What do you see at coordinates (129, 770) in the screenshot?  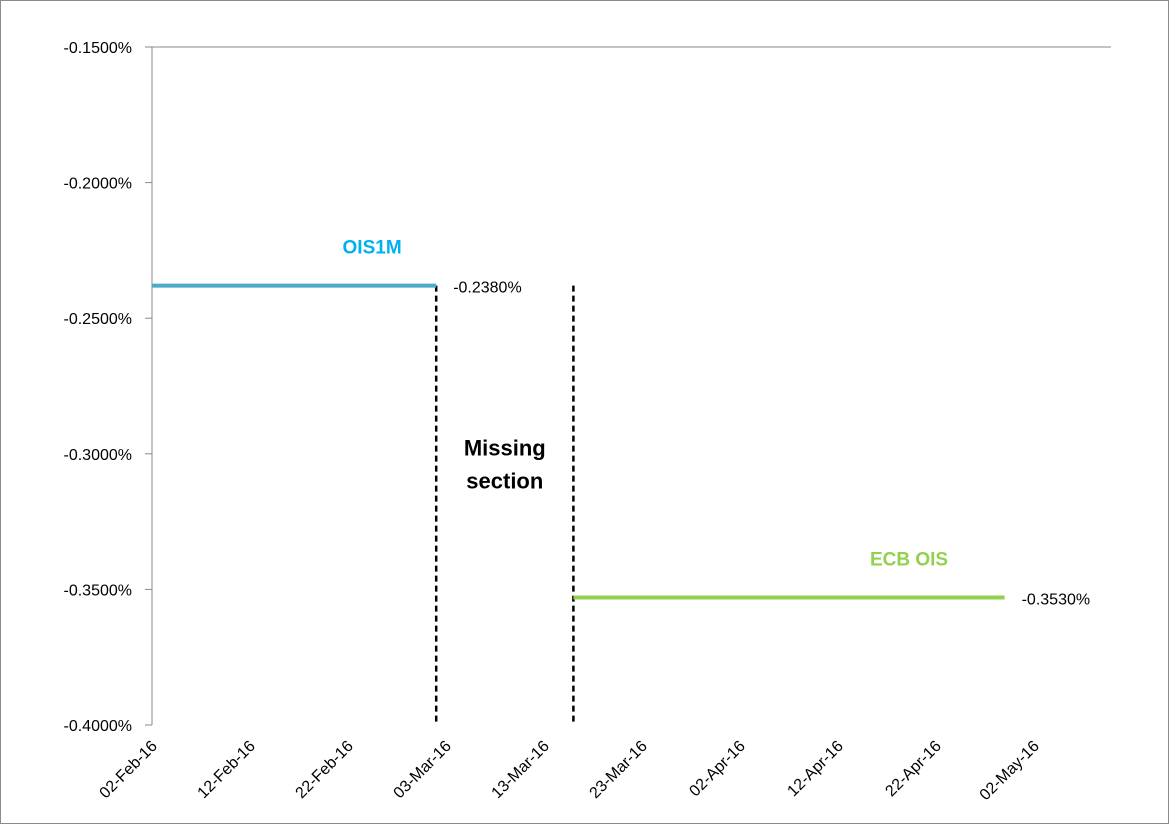 I see `x-tick-label: 02-Feb-16` at bounding box center [129, 770].